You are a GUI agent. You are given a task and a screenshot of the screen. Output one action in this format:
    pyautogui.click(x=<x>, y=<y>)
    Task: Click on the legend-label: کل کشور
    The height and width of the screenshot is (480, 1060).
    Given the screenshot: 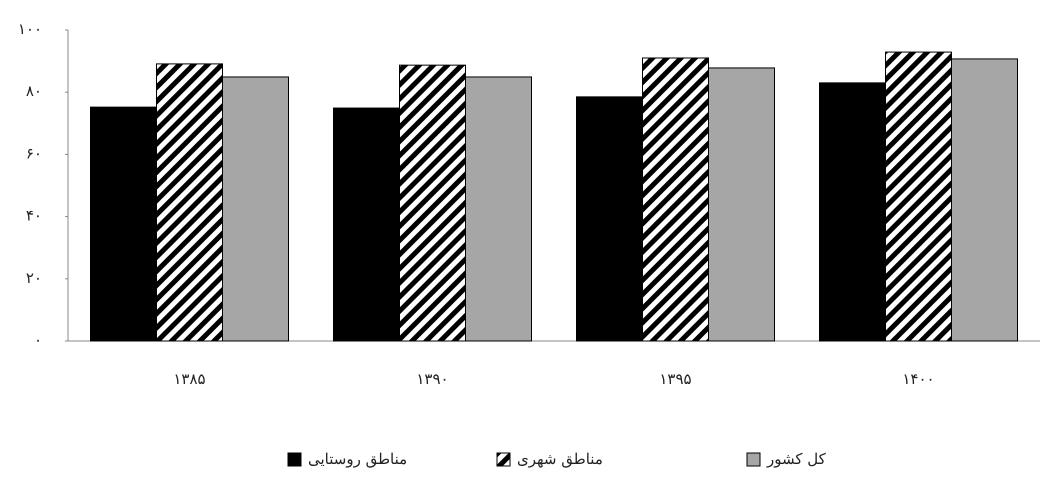 What is the action you would take?
    pyautogui.click(x=796, y=459)
    